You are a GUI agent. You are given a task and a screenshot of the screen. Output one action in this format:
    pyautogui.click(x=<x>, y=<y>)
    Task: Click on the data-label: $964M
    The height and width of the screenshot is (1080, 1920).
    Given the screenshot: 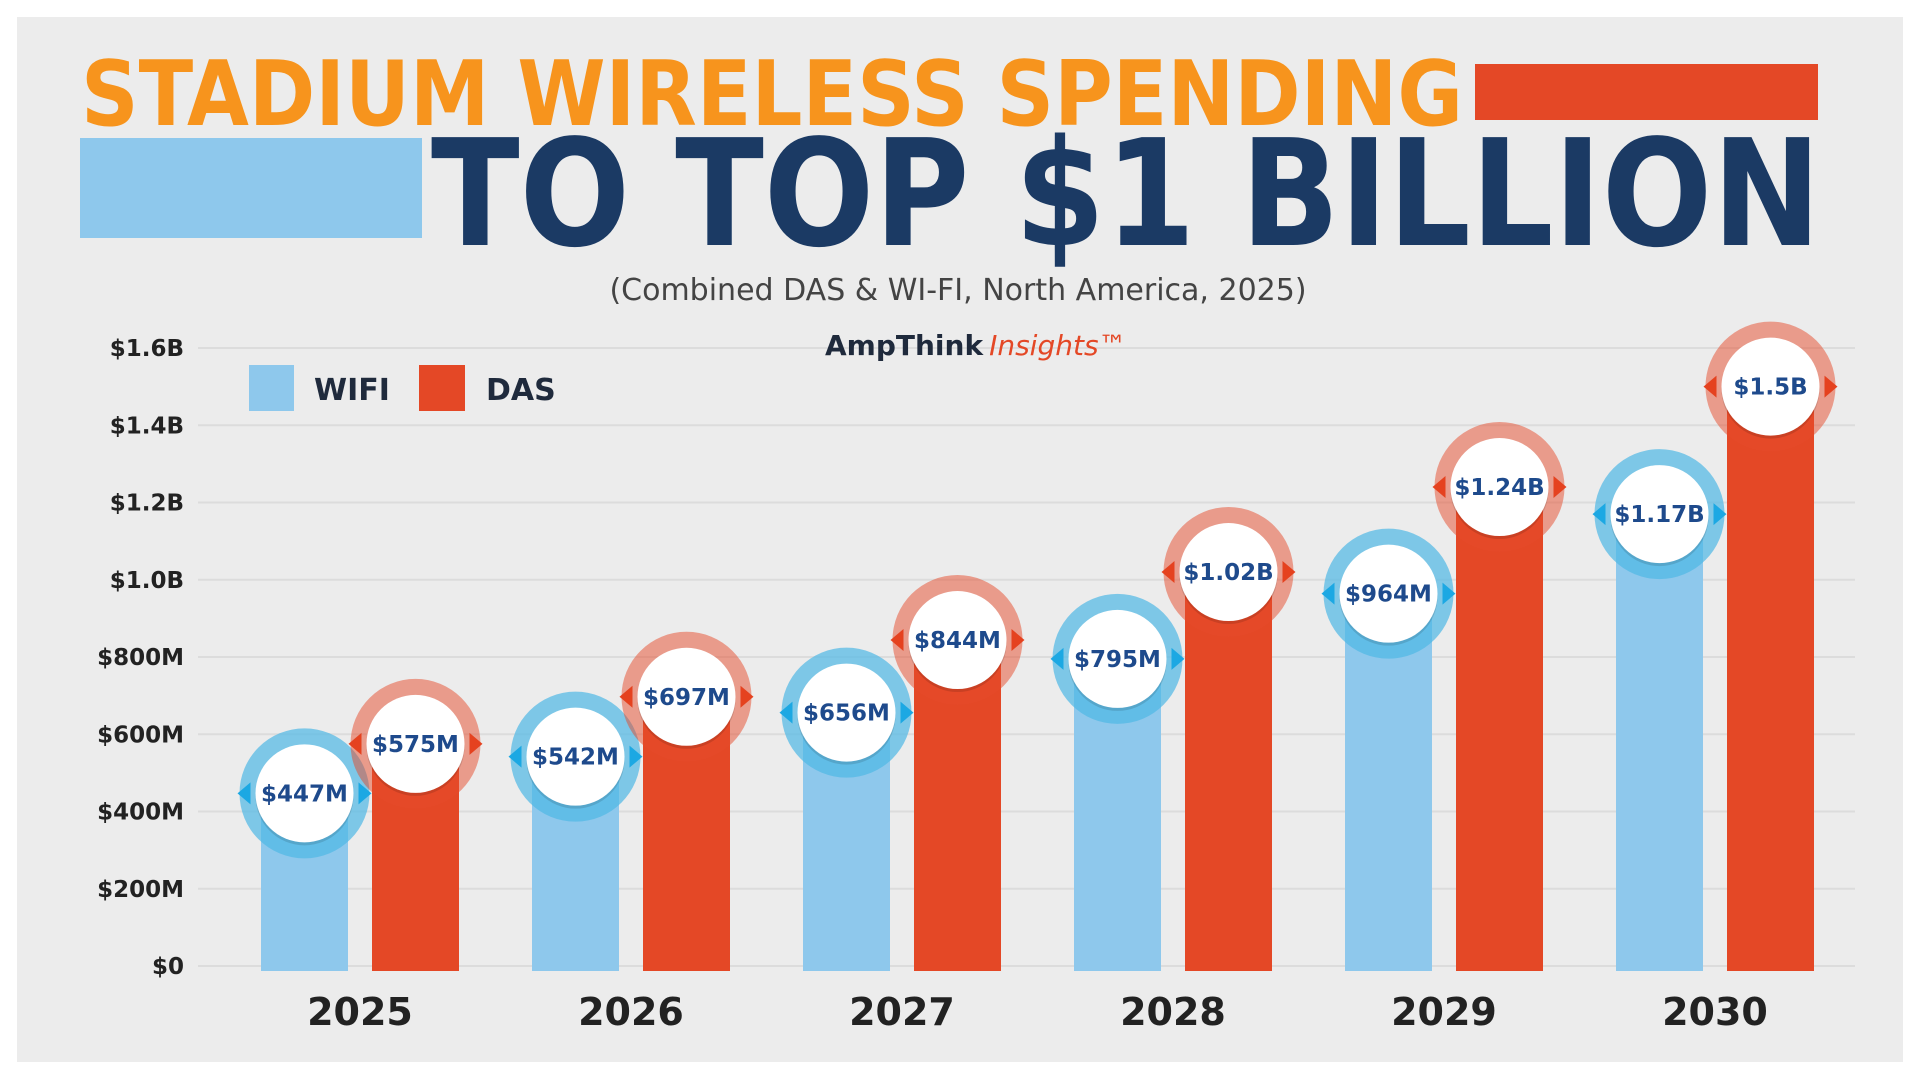 What is the action you would take?
    pyautogui.click(x=1388, y=595)
    